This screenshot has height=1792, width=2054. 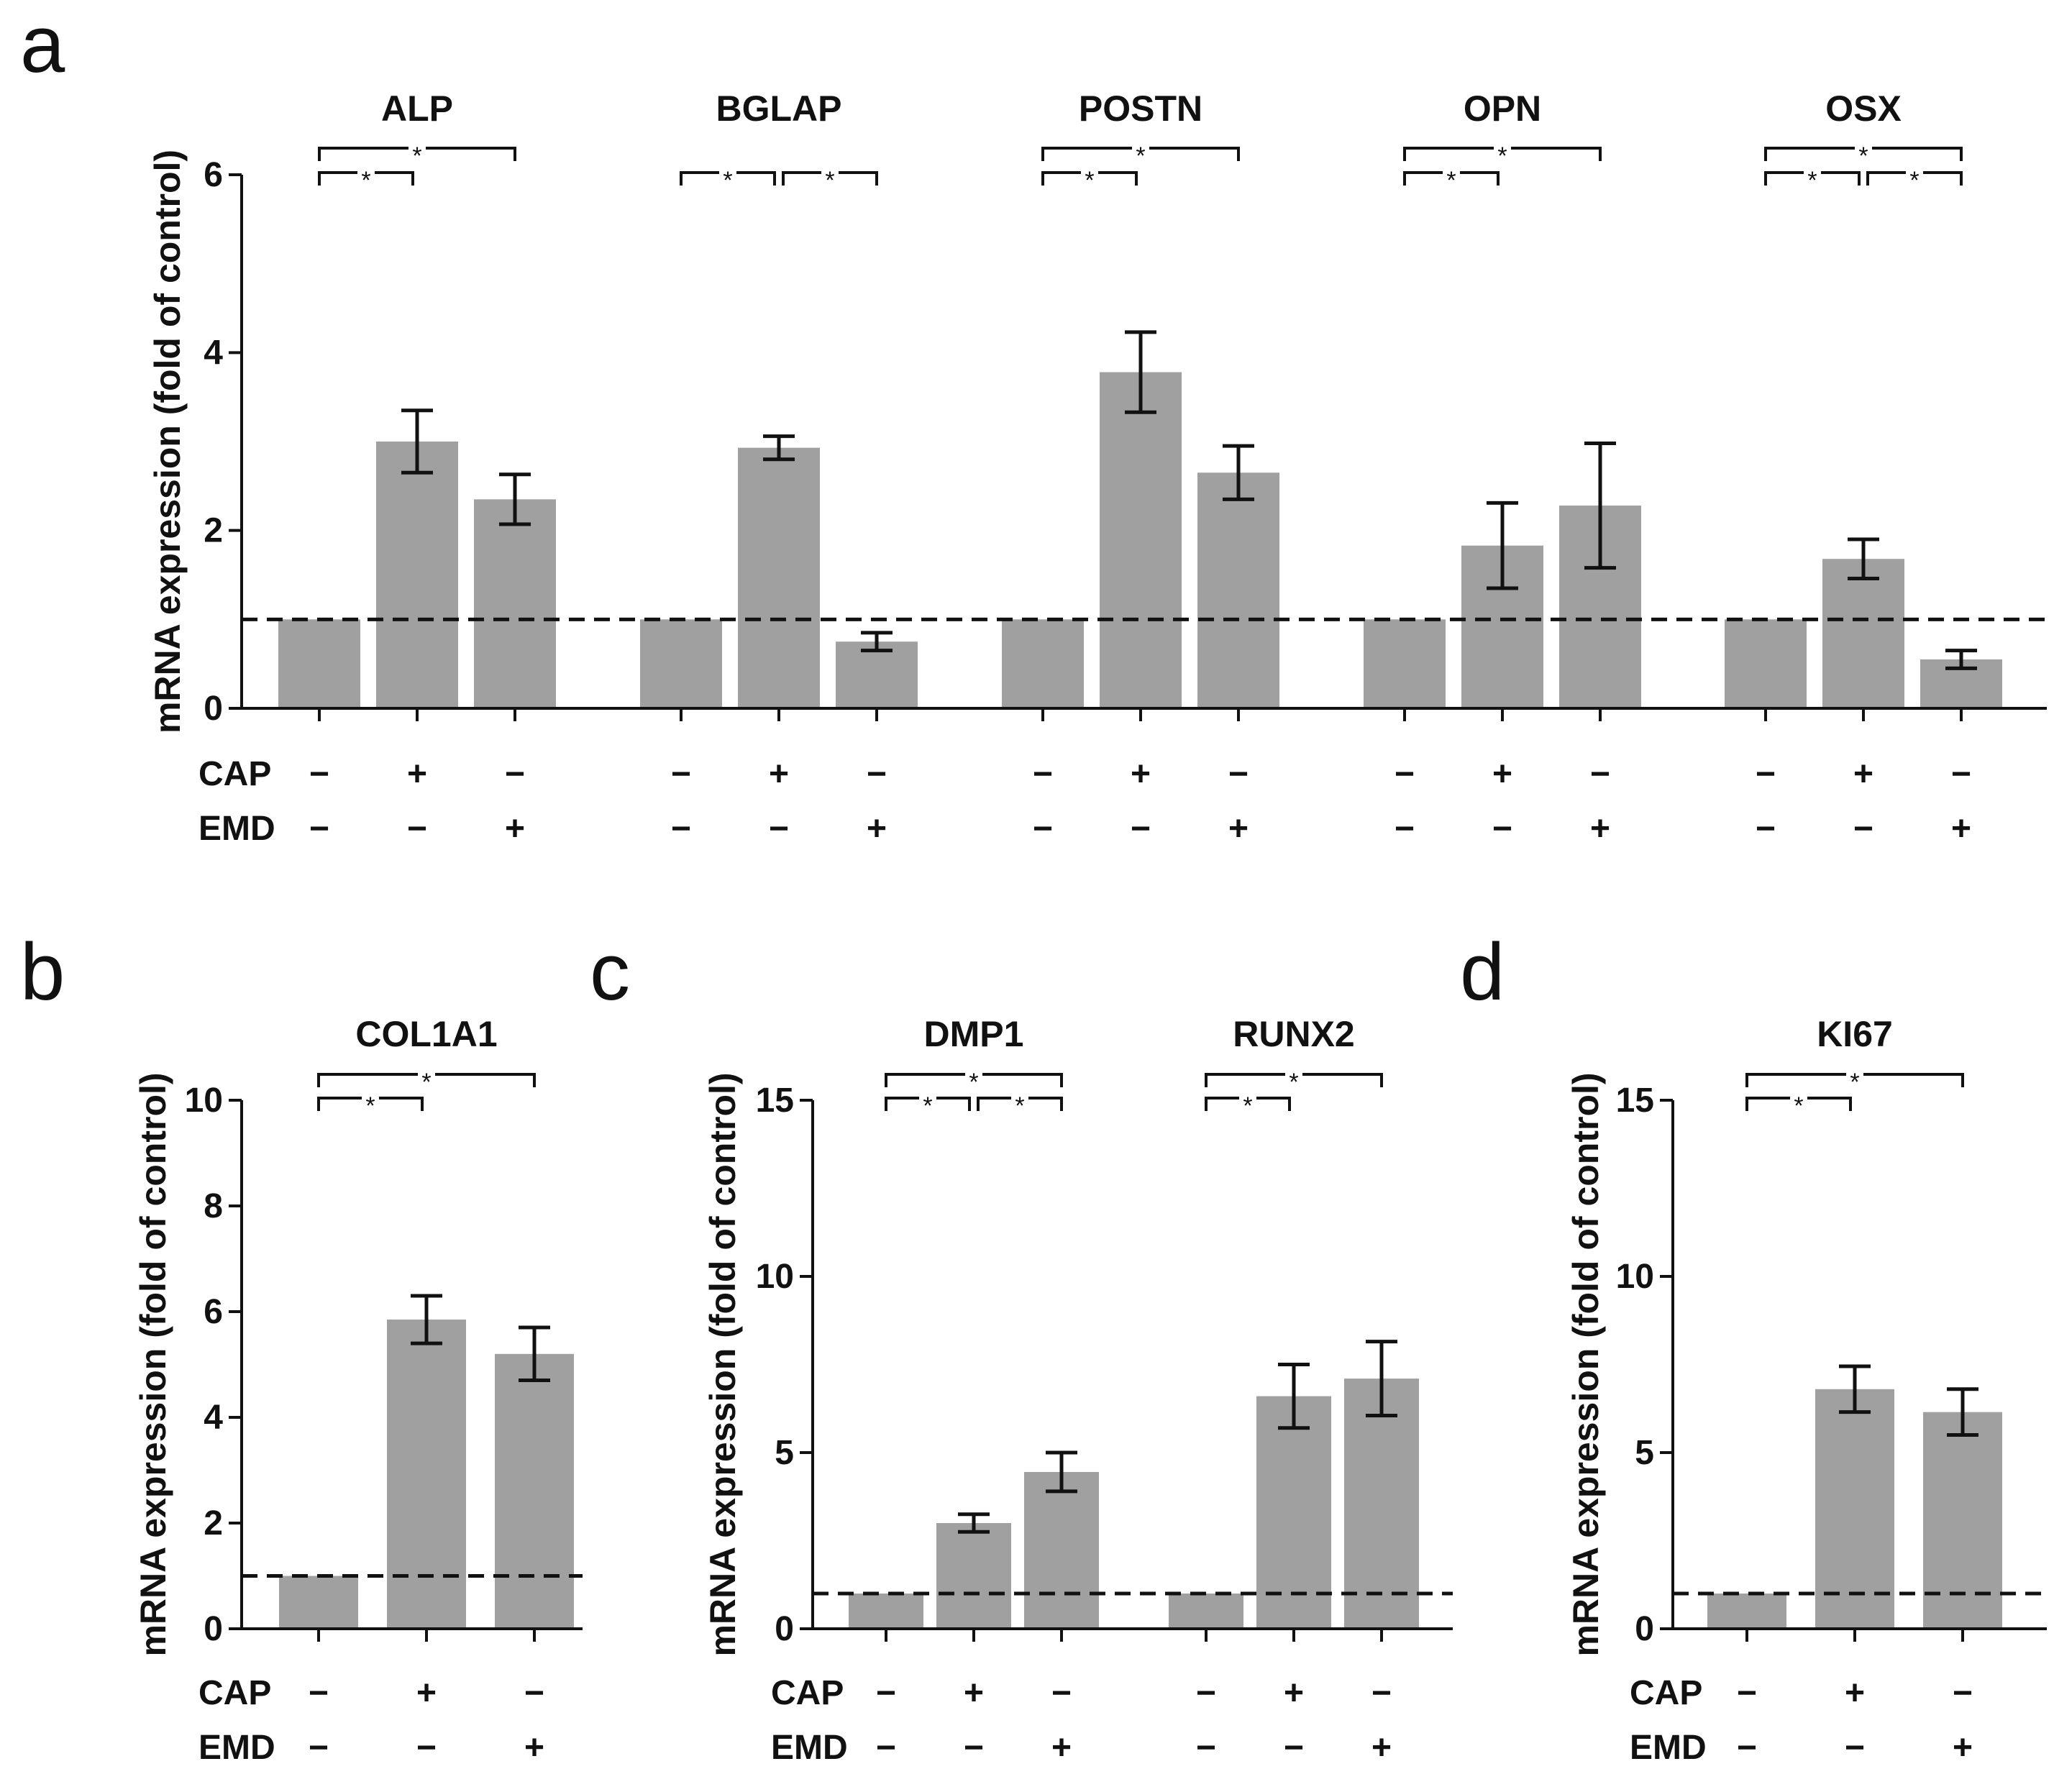 What do you see at coordinates (974, 1034) in the screenshot?
I see `gene-label: DMP1` at bounding box center [974, 1034].